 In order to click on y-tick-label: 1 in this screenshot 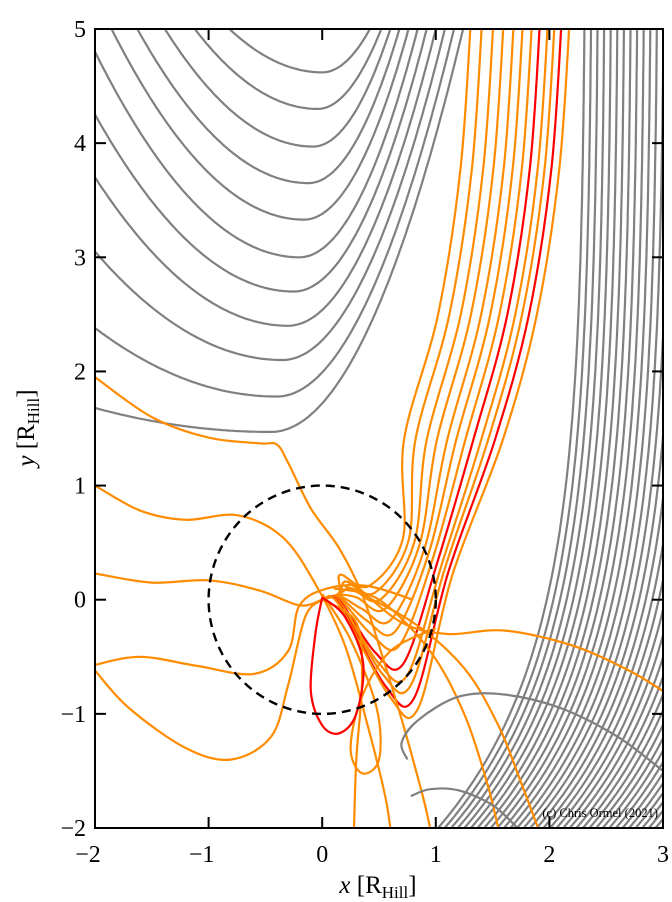, I will do `click(80, 487)`.